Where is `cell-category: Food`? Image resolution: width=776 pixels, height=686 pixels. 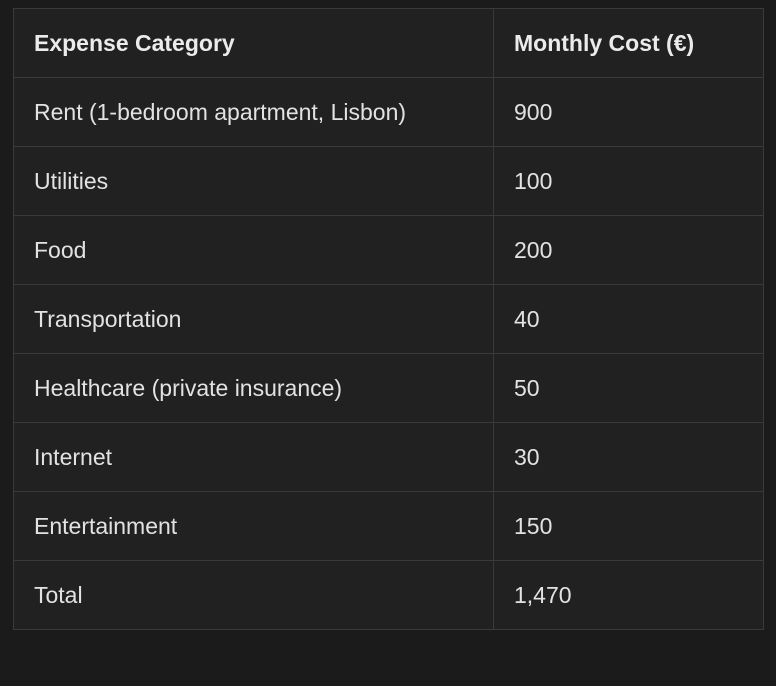
cell-category: Food is located at coordinates (253, 250).